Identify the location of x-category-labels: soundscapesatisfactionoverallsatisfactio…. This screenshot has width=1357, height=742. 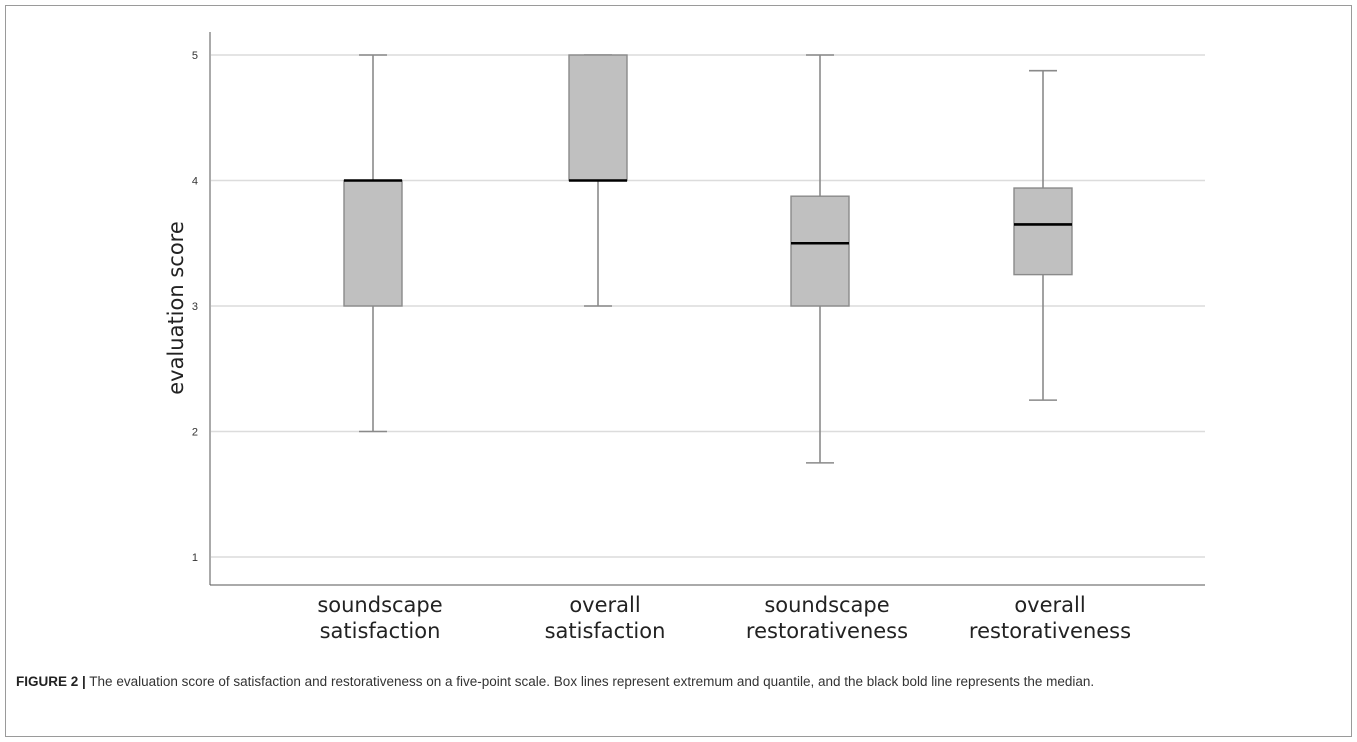
(724, 618).